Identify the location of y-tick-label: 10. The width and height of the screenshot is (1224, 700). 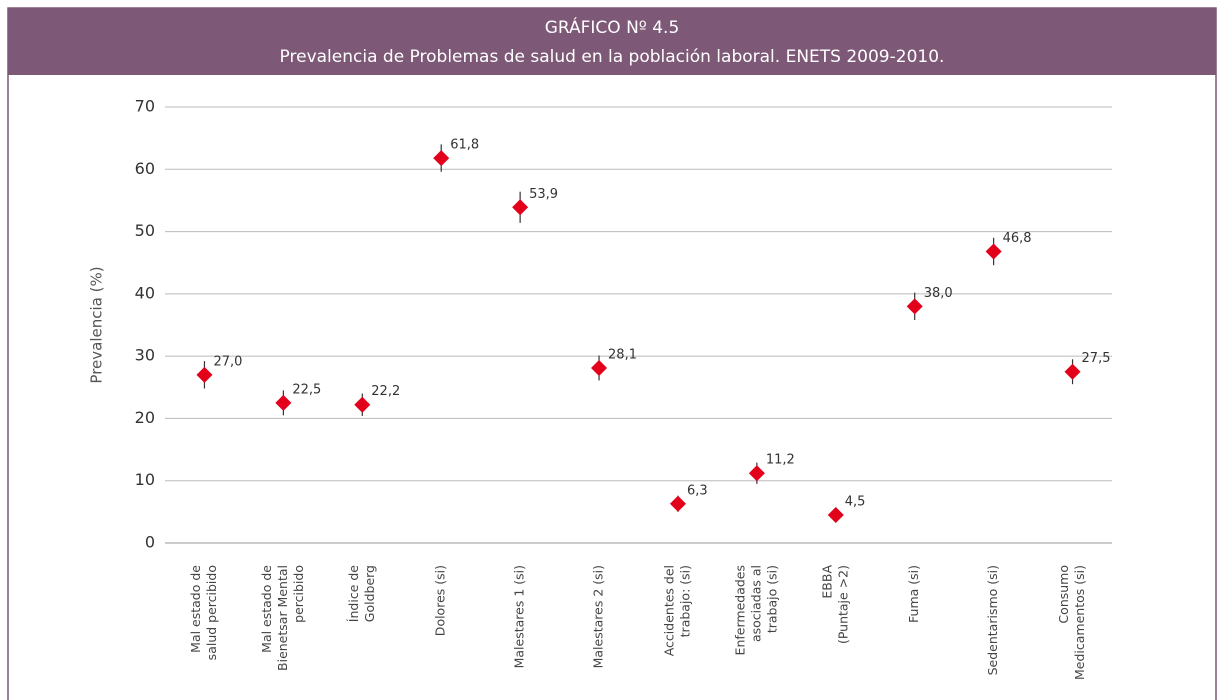
(145, 479).